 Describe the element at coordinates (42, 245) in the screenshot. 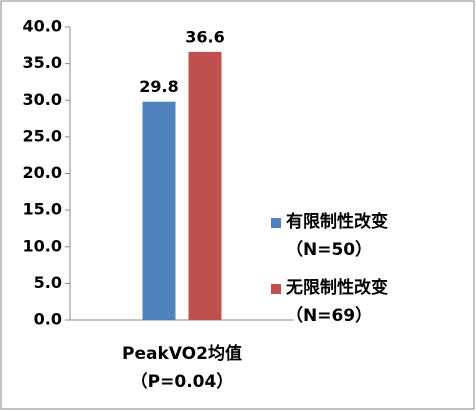

I see `y-tick-label: 10.0` at that location.